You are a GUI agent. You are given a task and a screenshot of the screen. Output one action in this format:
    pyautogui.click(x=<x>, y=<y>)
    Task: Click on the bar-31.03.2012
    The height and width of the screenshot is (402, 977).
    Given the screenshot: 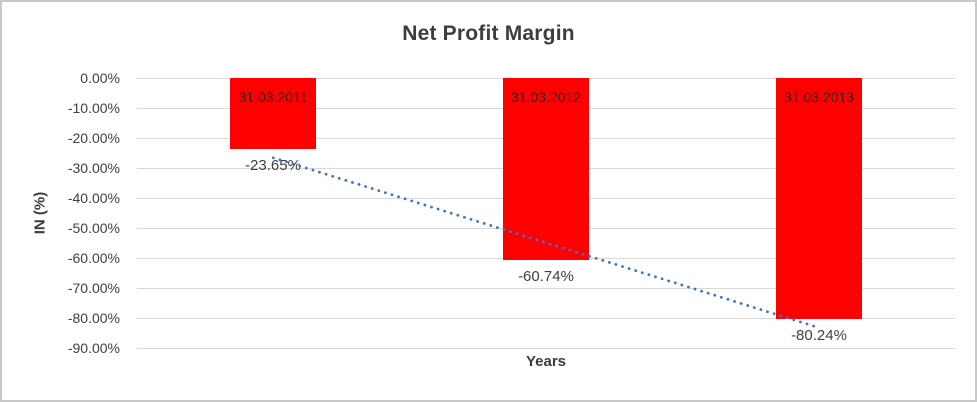 What is the action you would take?
    pyautogui.click(x=546, y=169)
    